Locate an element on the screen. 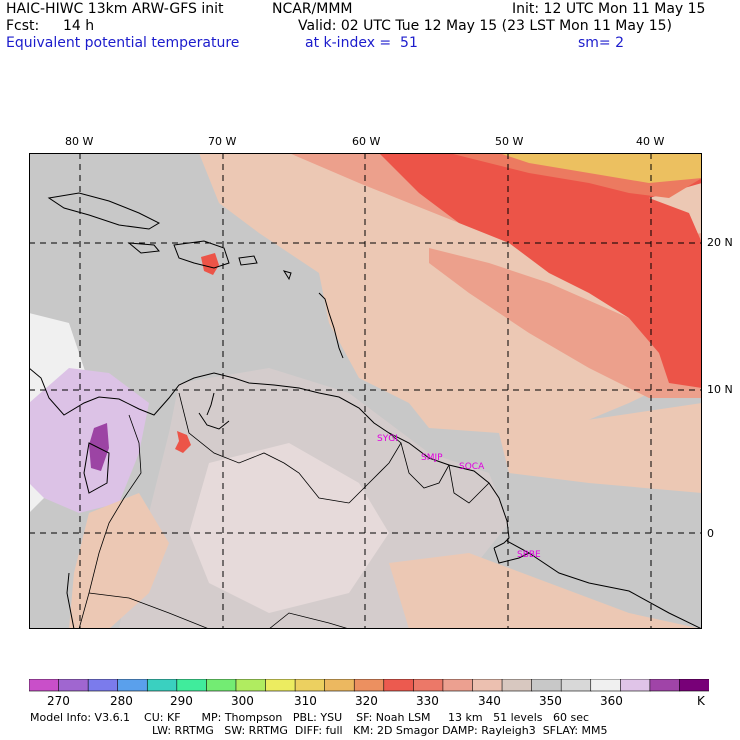 This screenshot has width=740, height=740. colorbar-label-300: 300 is located at coordinates (242, 701).